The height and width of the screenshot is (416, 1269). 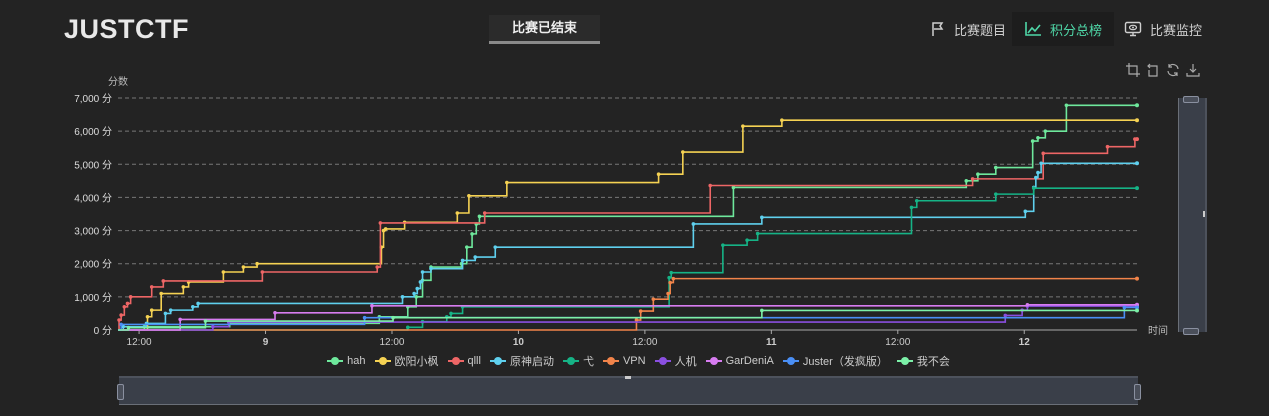 What do you see at coordinates (1191, 99) in the screenshot?
I see `y-slider-top-handle` at bounding box center [1191, 99].